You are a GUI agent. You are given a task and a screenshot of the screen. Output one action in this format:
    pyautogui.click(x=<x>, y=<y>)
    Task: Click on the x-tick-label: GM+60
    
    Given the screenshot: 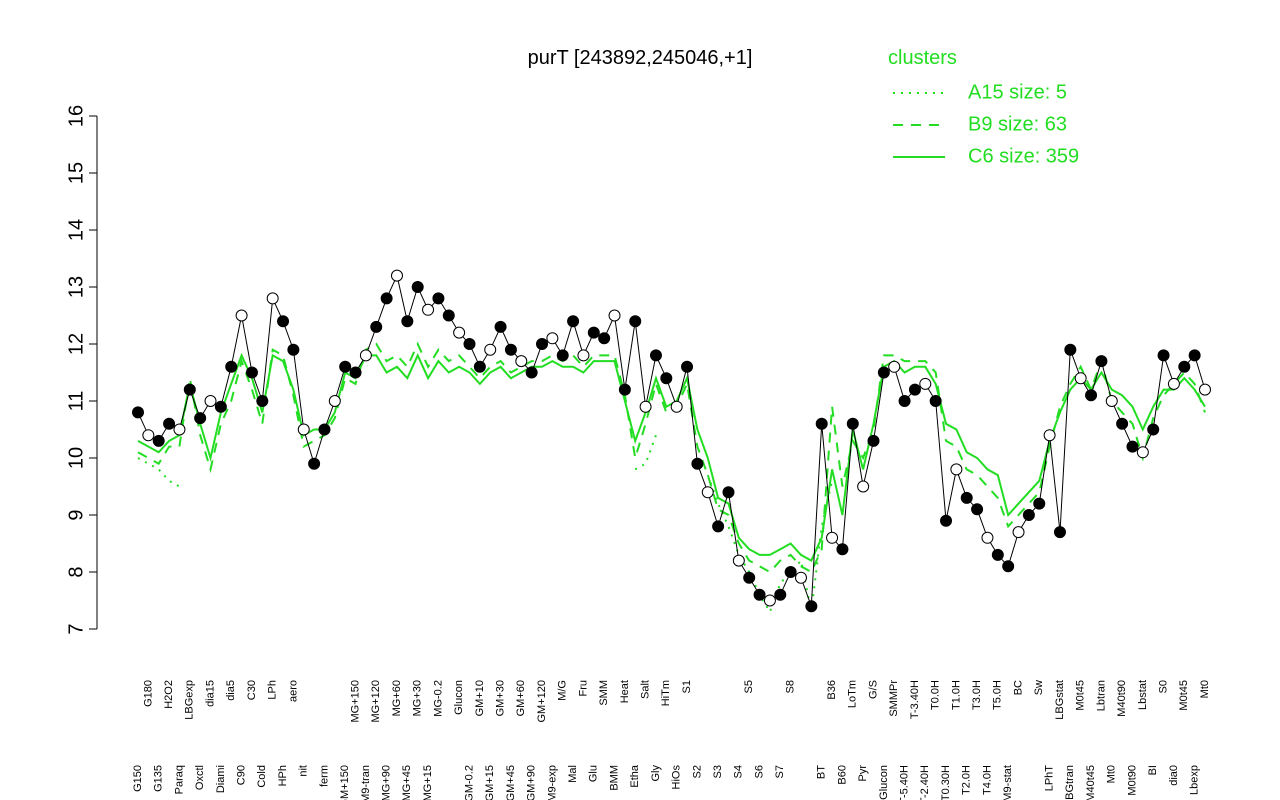 What is the action you would take?
    pyautogui.click(x=521, y=698)
    